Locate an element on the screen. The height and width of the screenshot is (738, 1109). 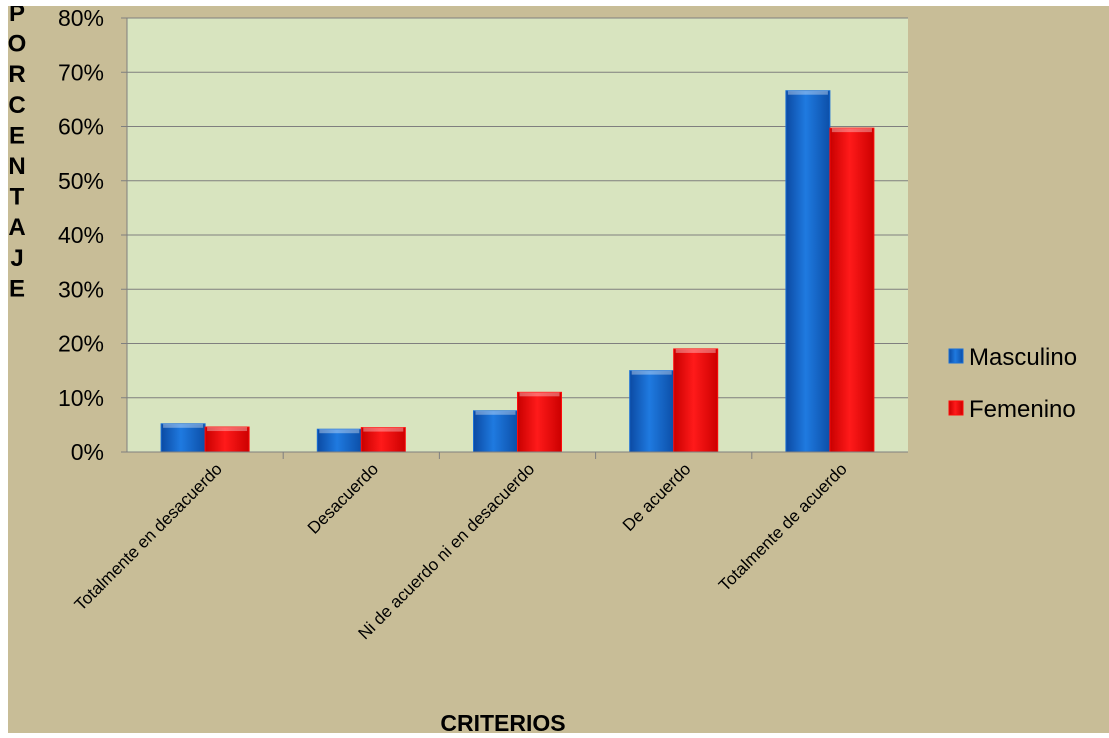
y-tick-label: 70% is located at coordinates (81, 72).